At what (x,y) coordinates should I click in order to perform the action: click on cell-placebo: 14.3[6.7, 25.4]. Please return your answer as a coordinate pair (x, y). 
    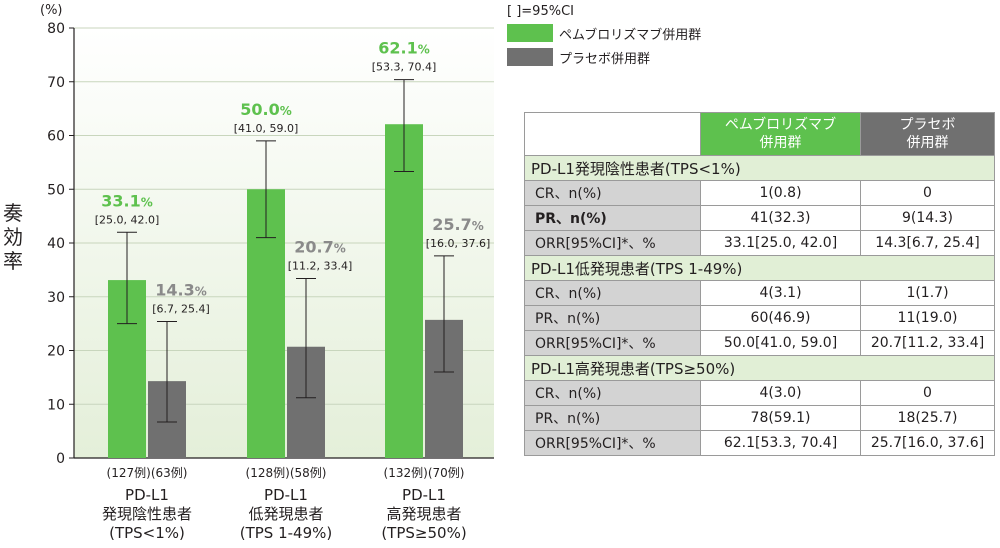
    Looking at the image, I should click on (927, 243).